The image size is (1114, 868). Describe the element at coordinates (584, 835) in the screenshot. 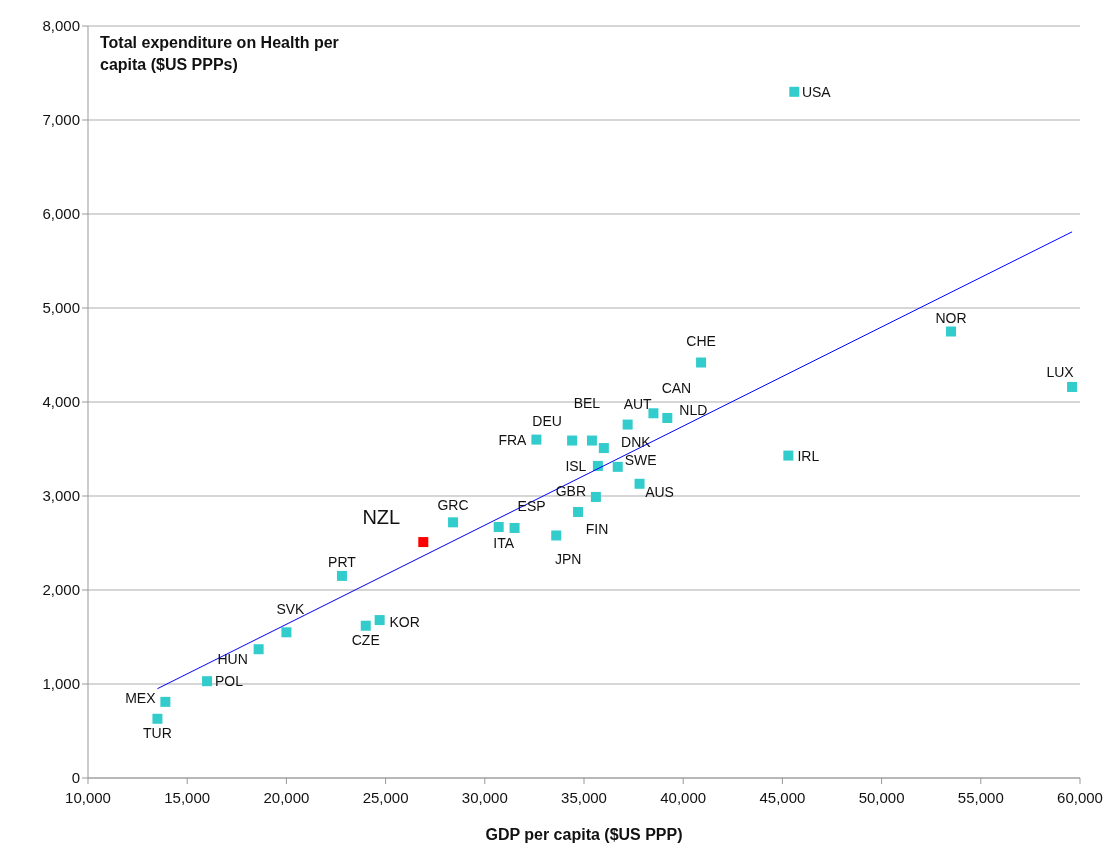

I see `x-axis-title: GDP per capita ($US PPP)` at that location.